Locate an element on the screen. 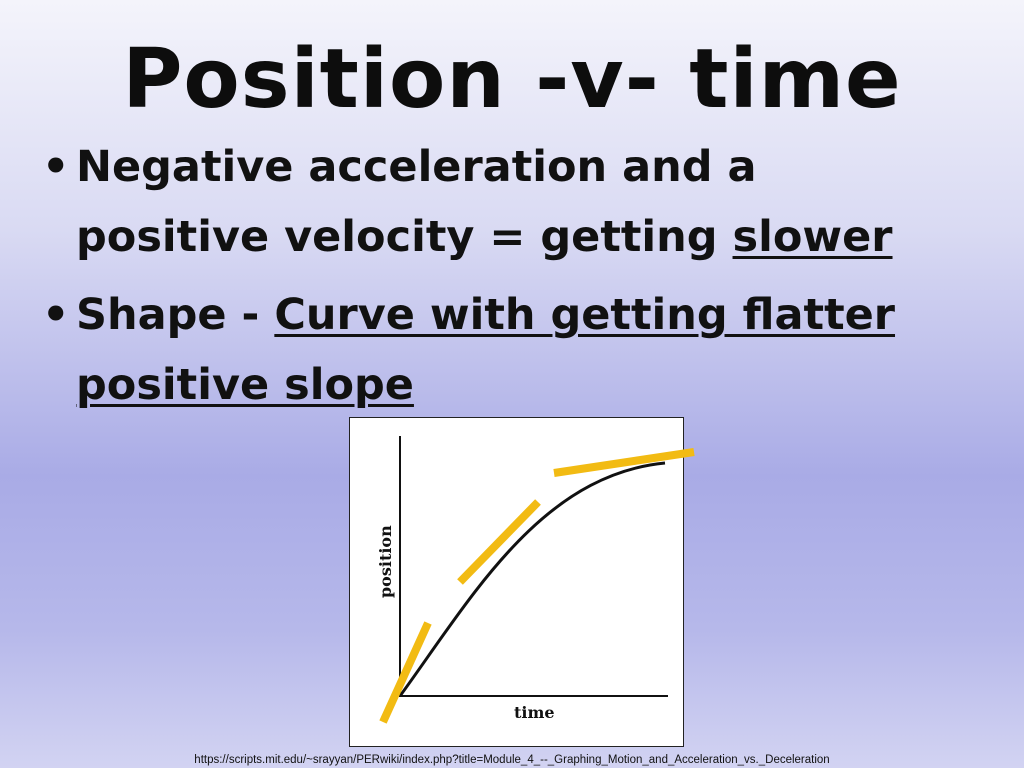 This screenshot has height=768, width=1024. bullet-shape-label: Shape - is located at coordinates (175, 315).